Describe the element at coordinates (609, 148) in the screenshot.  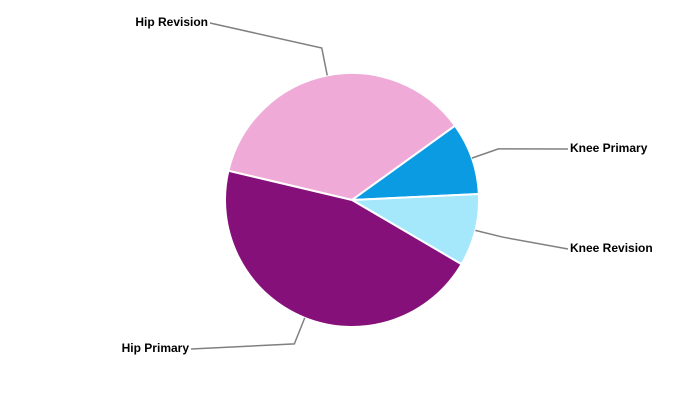
I see `slice-label: Knee Primary` at that location.